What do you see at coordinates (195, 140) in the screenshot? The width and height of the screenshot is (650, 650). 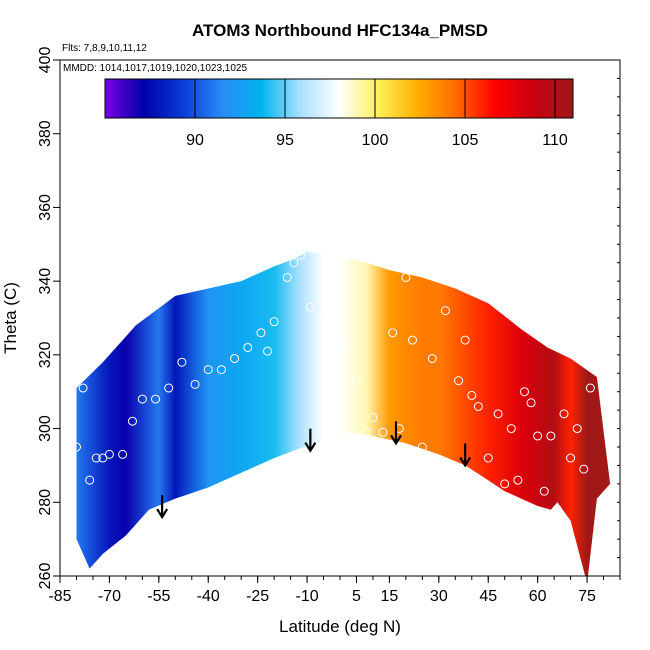 I see `colorbar-tick-label: 90` at bounding box center [195, 140].